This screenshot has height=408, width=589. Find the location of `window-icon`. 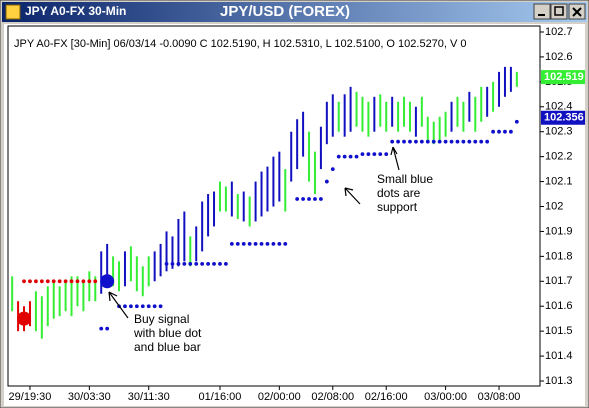

window-icon is located at coordinates (13, 12).